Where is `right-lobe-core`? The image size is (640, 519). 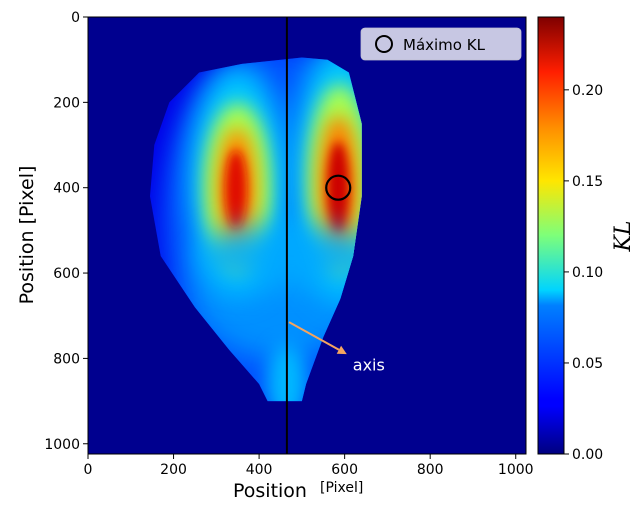
right-lobe-core is located at coordinates (338, 187).